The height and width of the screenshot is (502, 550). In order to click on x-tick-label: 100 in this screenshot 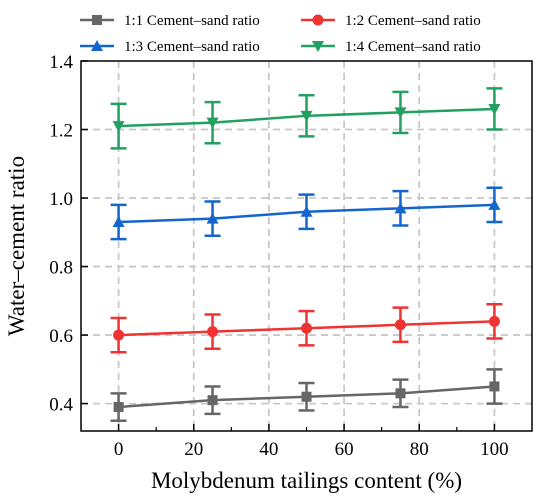, I will do `click(494, 449)`.